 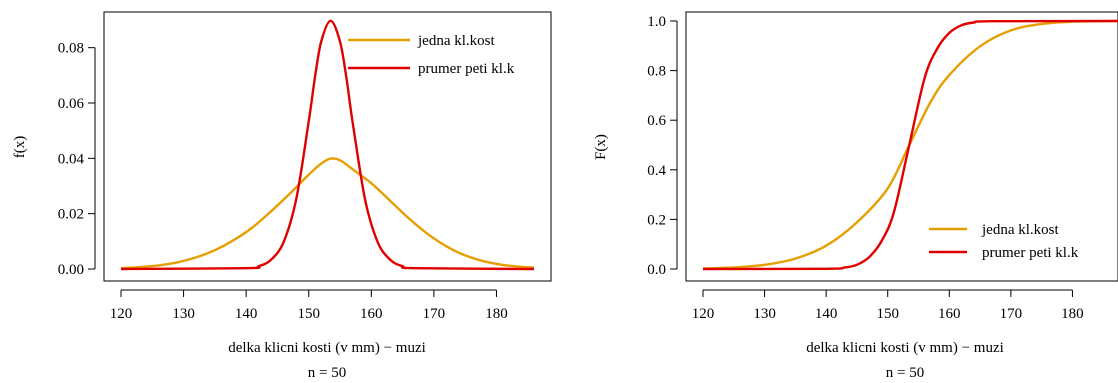 I want to click on y-tick-label: 0.4, so click(x=656, y=171).